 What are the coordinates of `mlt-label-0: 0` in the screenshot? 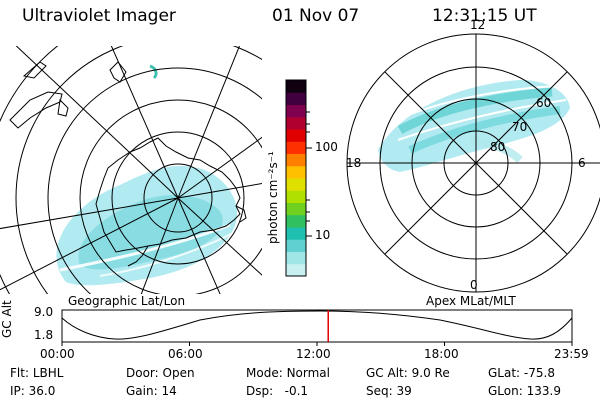 It's located at (474, 285).